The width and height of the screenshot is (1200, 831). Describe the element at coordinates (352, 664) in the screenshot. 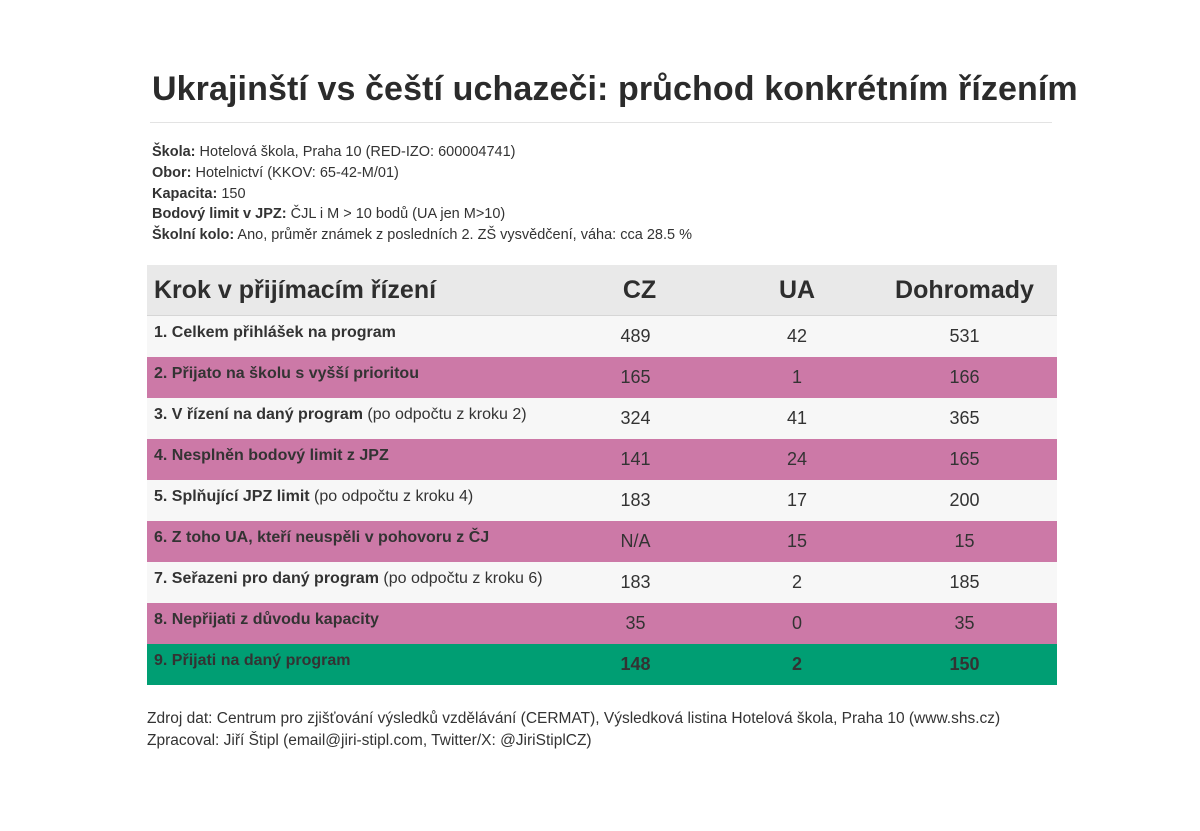

I see `step-cell: 9. Přijati na daný program` at that location.